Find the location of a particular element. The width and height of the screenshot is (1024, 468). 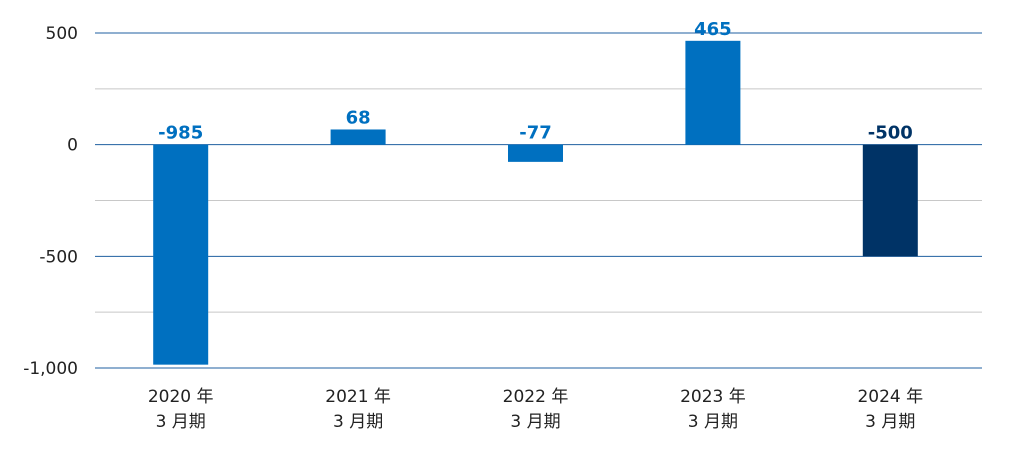

y-axis-ticks: 500 0 -500 -1,000 is located at coordinates (50, 201).